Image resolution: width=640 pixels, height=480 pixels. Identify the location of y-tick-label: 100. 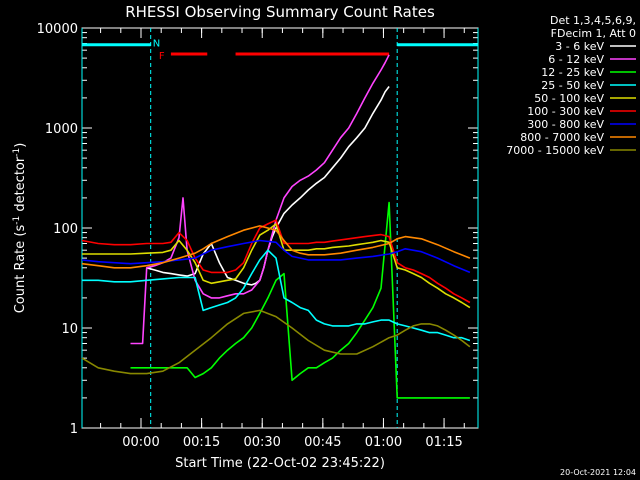
(65, 229).